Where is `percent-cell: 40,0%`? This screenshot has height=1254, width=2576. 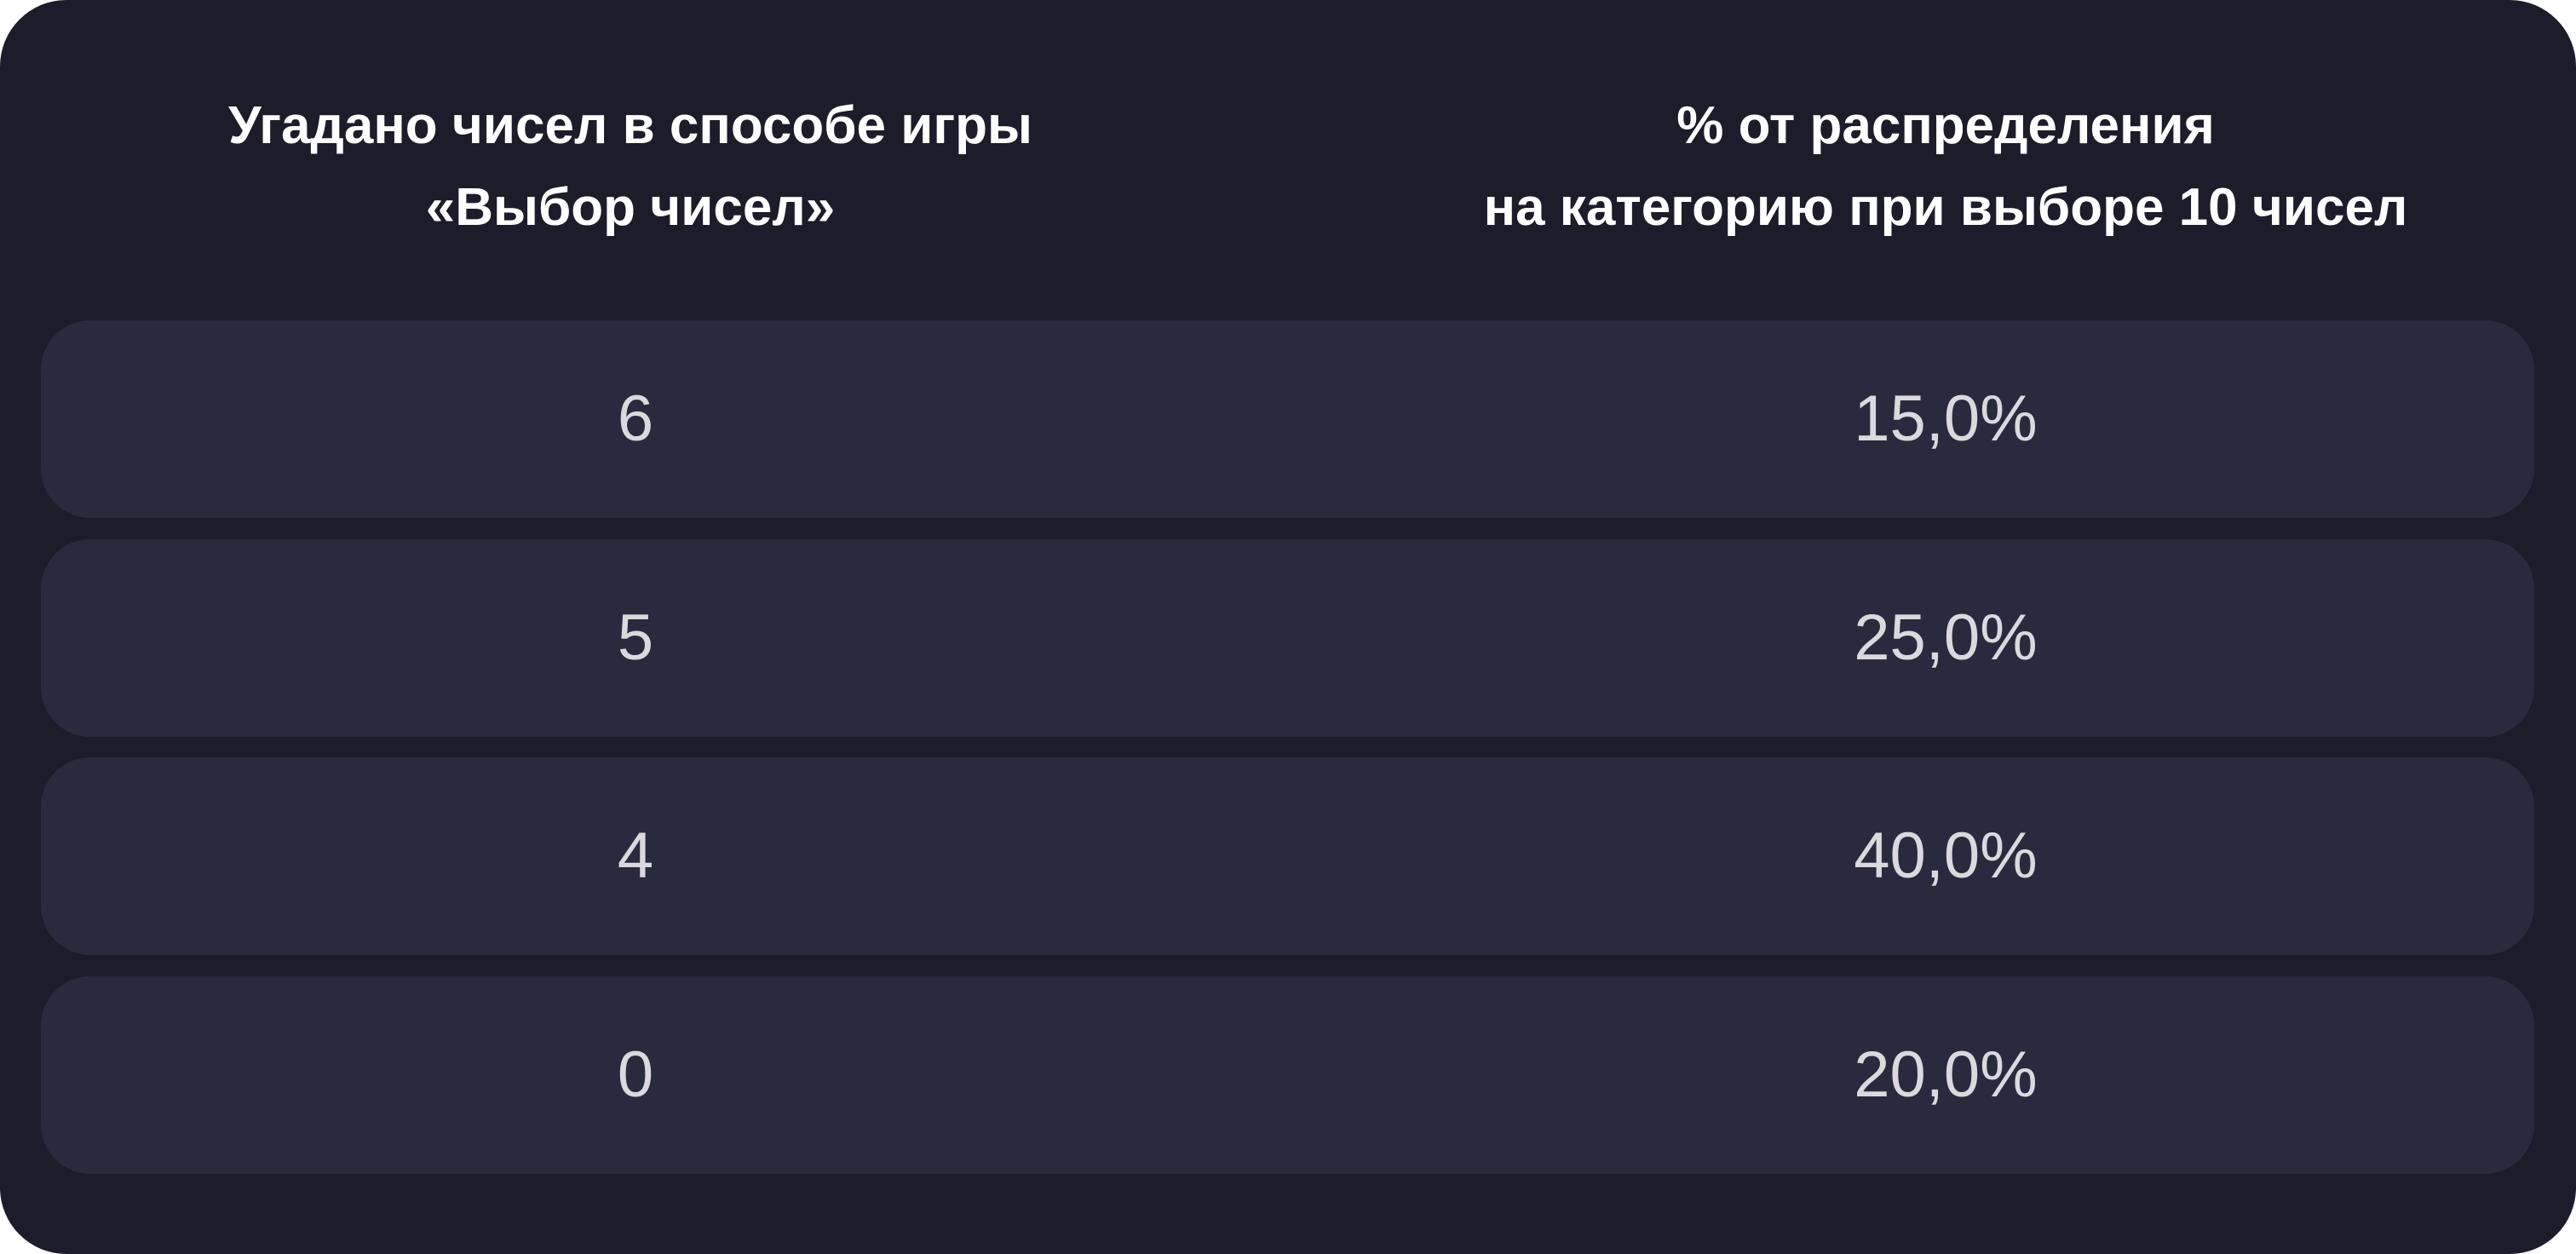
percent-cell: 40,0% is located at coordinates (1946, 856).